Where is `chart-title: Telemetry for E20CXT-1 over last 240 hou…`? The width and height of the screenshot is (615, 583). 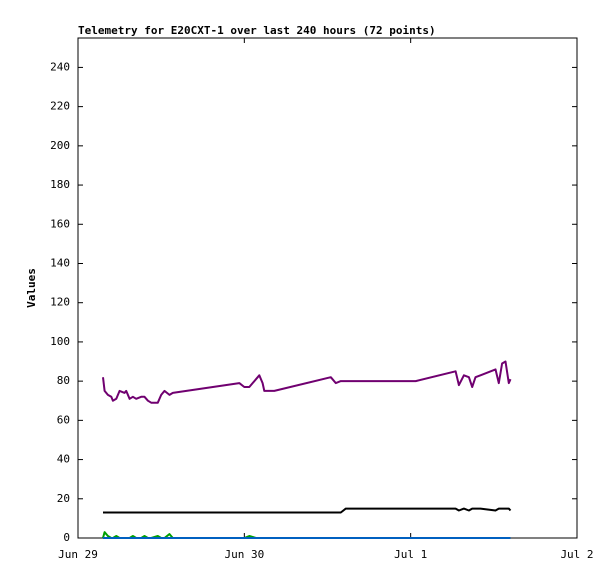
chart-title: Telemetry for E20CXT-1 over last 240 hou… is located at coordinates (257, 30).